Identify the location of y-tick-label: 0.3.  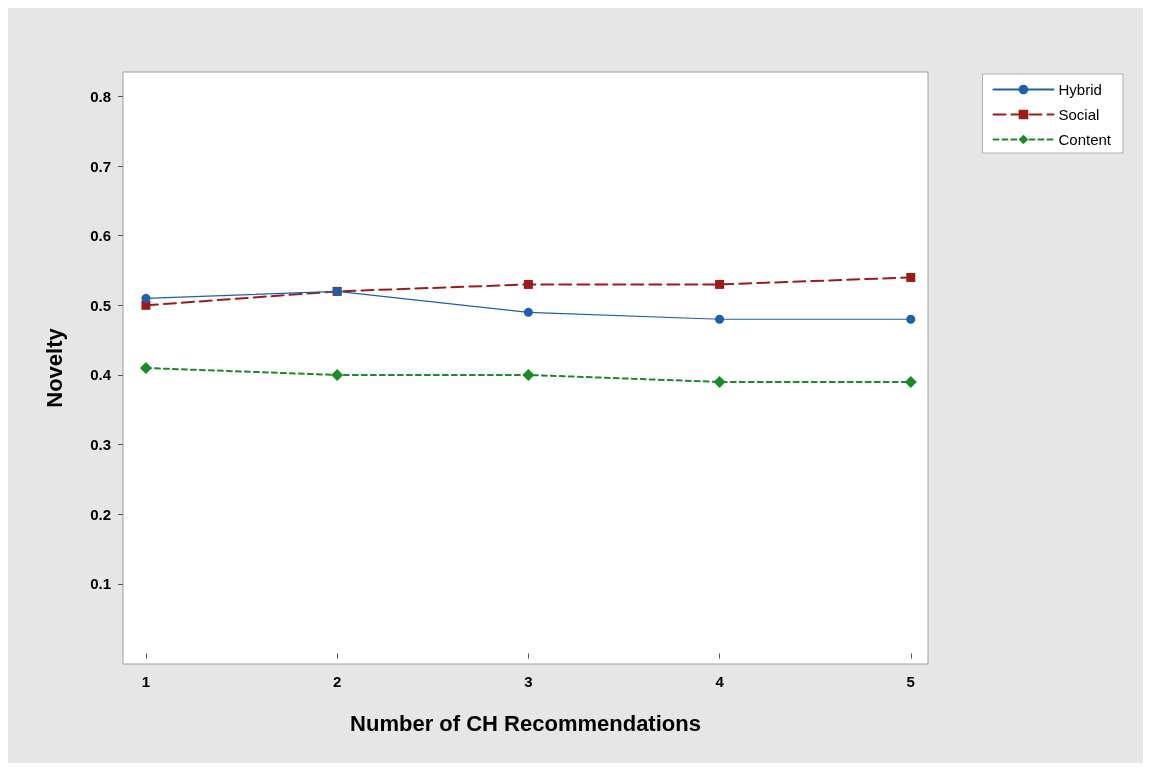
(100, 445).